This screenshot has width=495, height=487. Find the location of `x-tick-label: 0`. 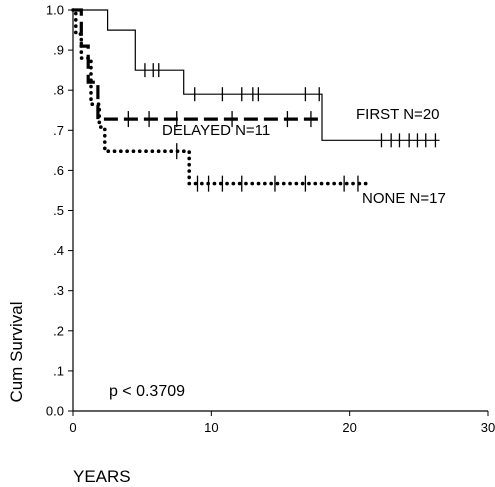

x-tick-label: 0 is located at coordinates (72, 427).